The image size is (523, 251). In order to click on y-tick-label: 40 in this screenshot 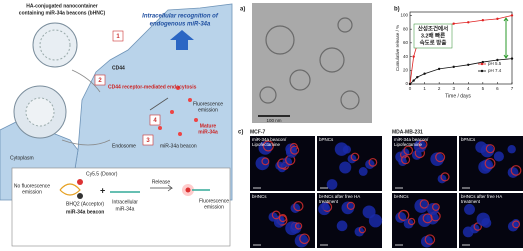, I will do `click(406, 56)`.